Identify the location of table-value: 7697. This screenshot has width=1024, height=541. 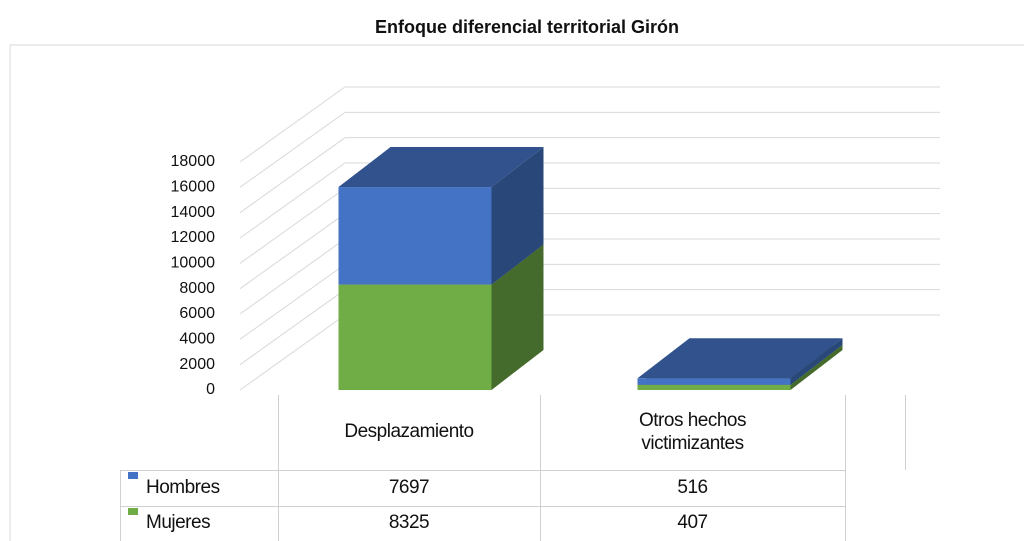
(409, 487).